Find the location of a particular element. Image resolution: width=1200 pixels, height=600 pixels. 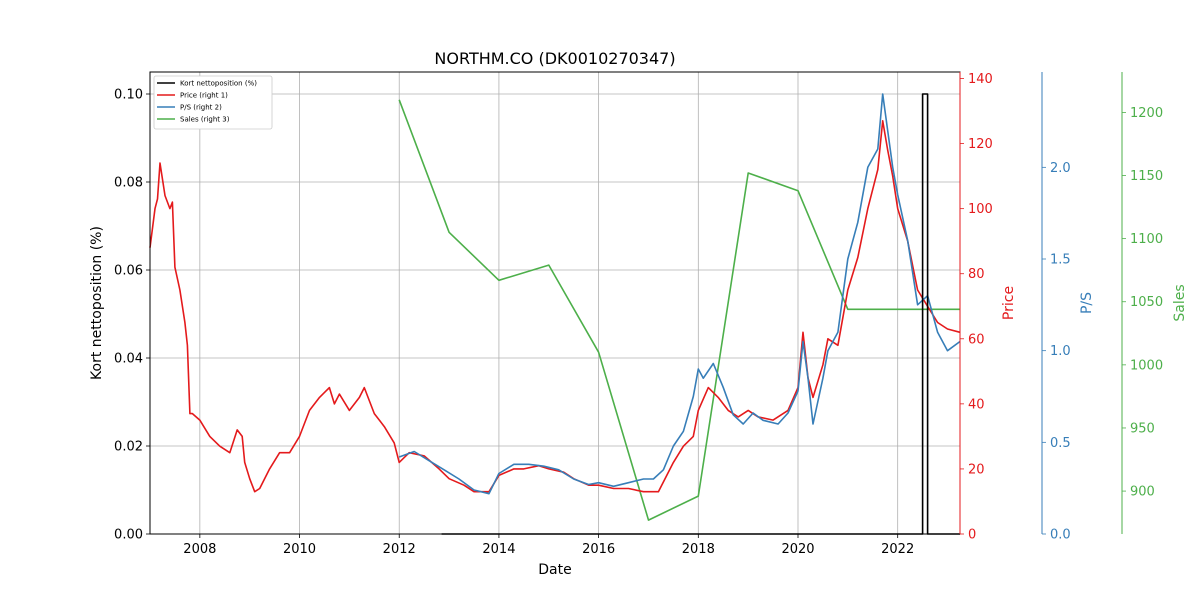

legend-label: Price (right 1) is located at coordinates (204, 96).